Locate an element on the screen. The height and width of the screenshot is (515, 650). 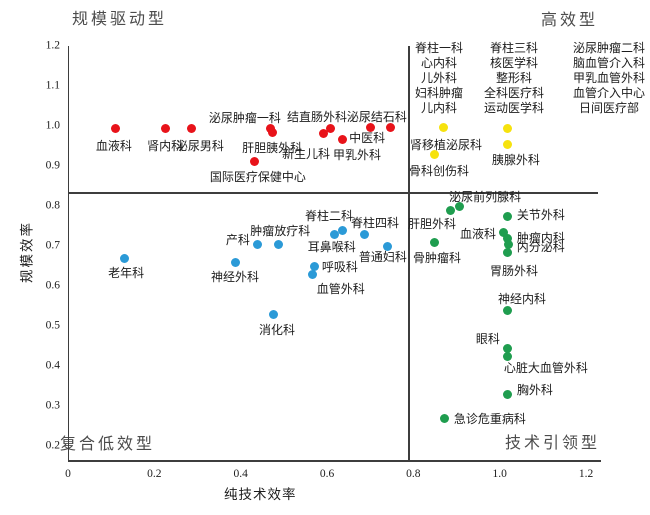
quadrant-divider-horizontal is located at coordinates (333, 193).